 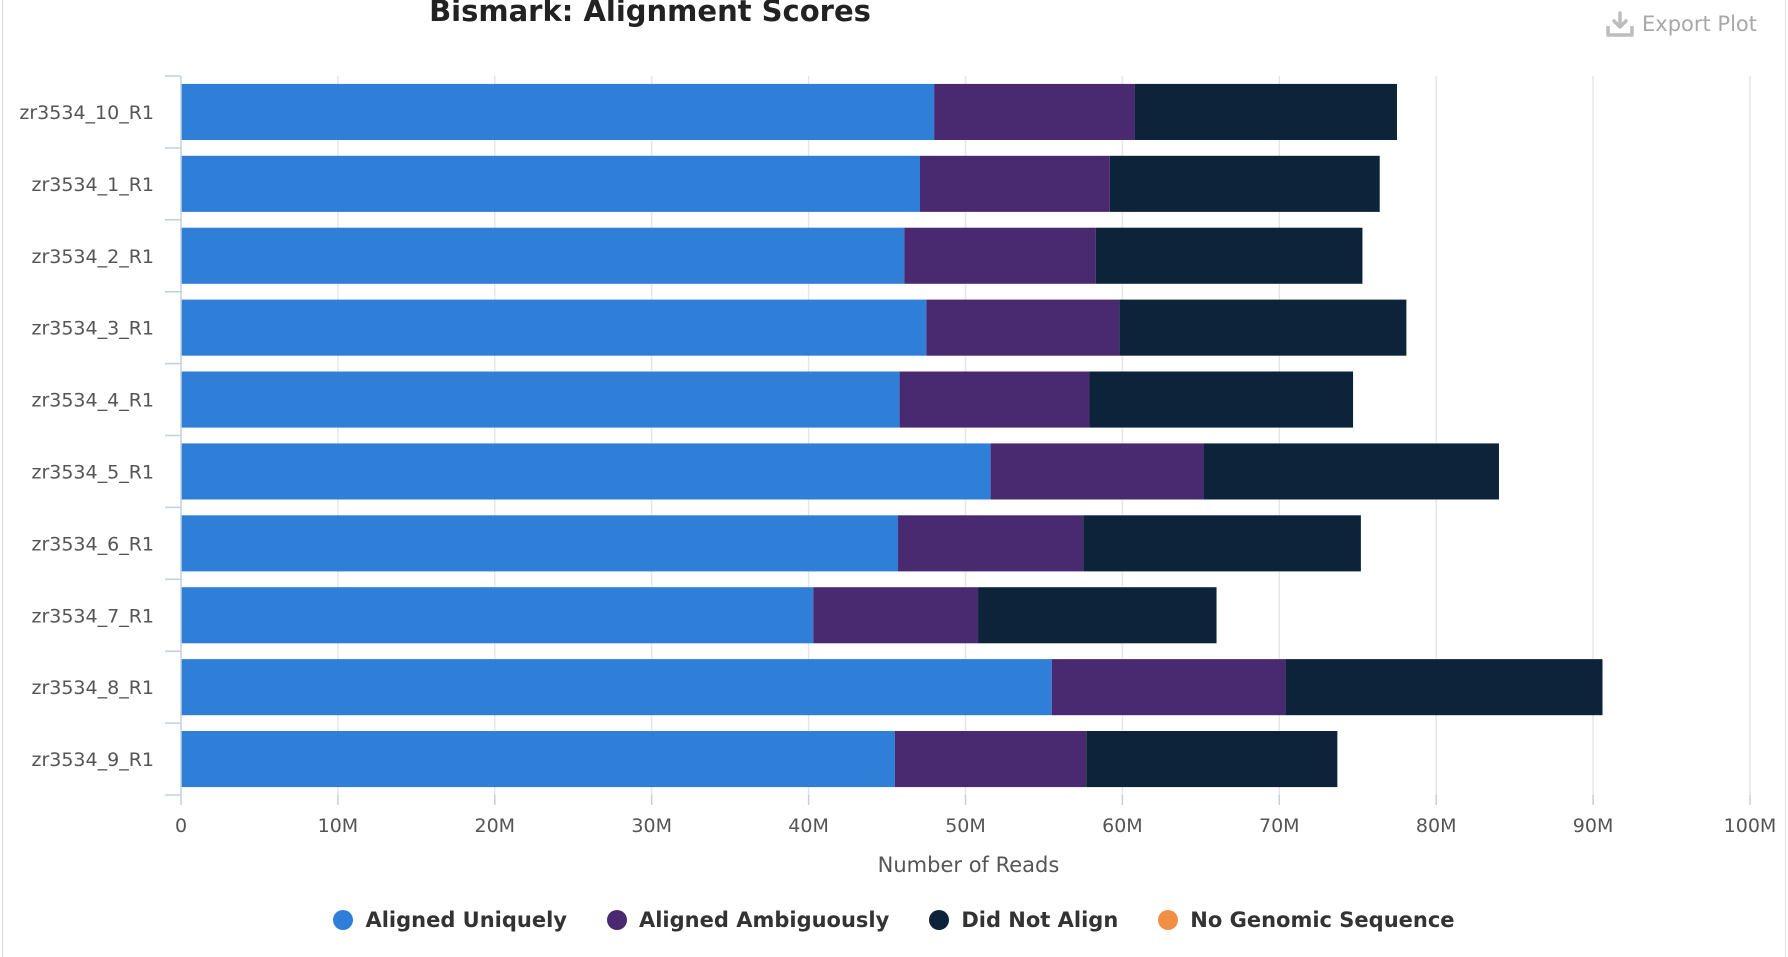 I want to click on chart-frame-left-border, so click(x=2, y=478).